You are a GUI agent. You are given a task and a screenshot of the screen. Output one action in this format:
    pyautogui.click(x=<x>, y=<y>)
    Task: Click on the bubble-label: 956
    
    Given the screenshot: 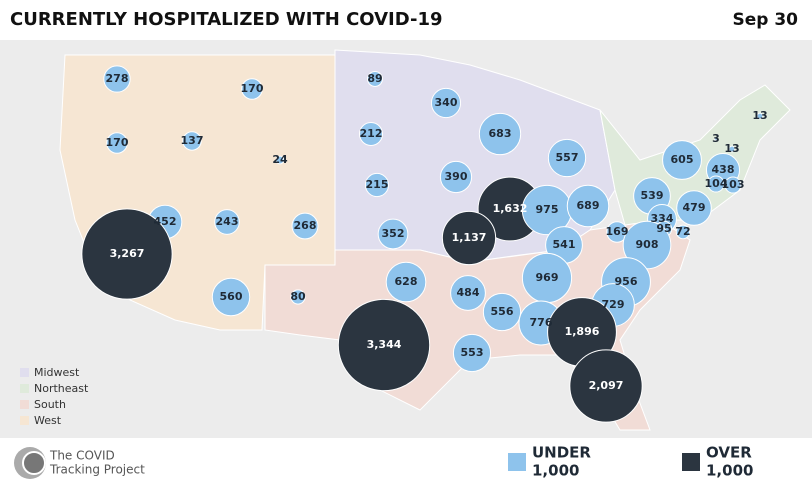 What is the action you would take?
    pyautogui.click(x=626, y=281)
    